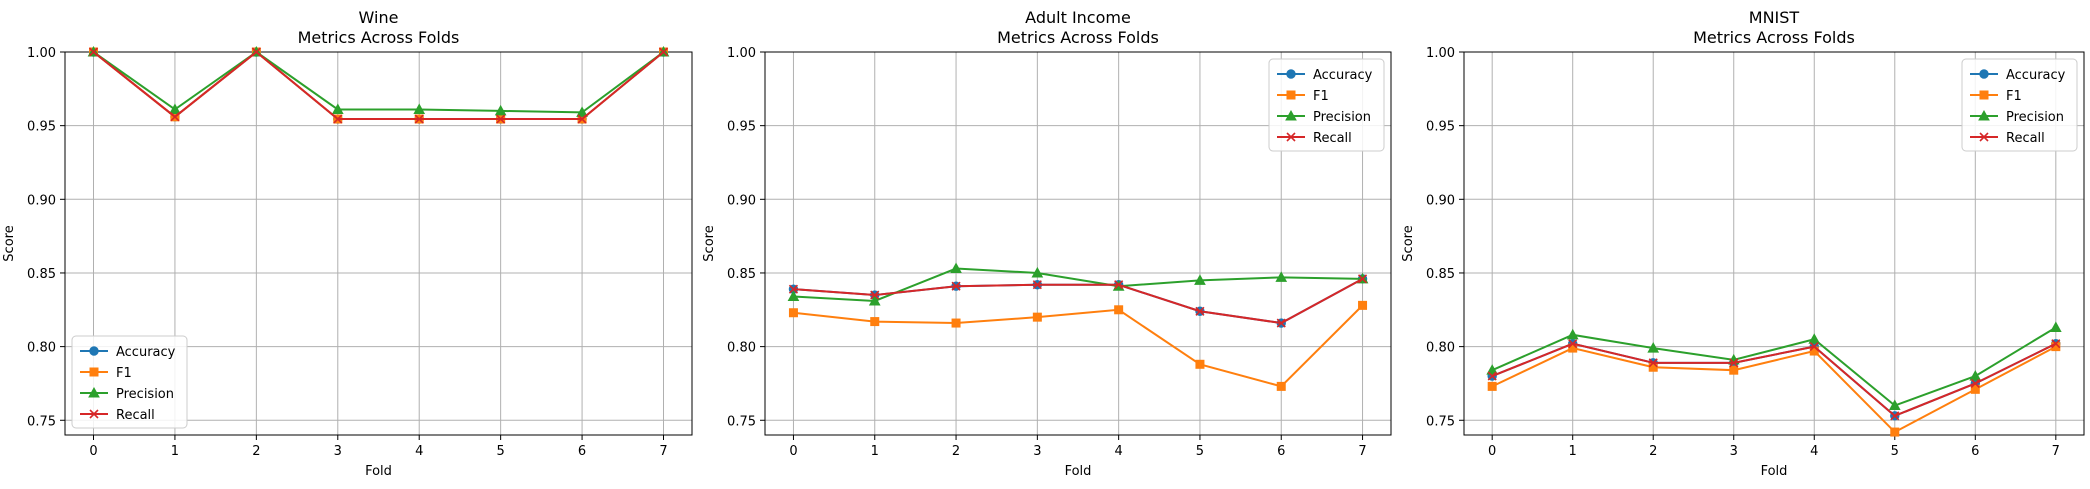  I want to click on legend-label: Accuracy, so click(1343, 75).